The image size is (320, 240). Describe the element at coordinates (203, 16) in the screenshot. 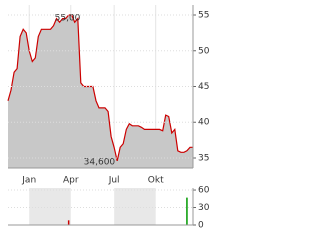

I see `y-tick-label: 55` at that location.